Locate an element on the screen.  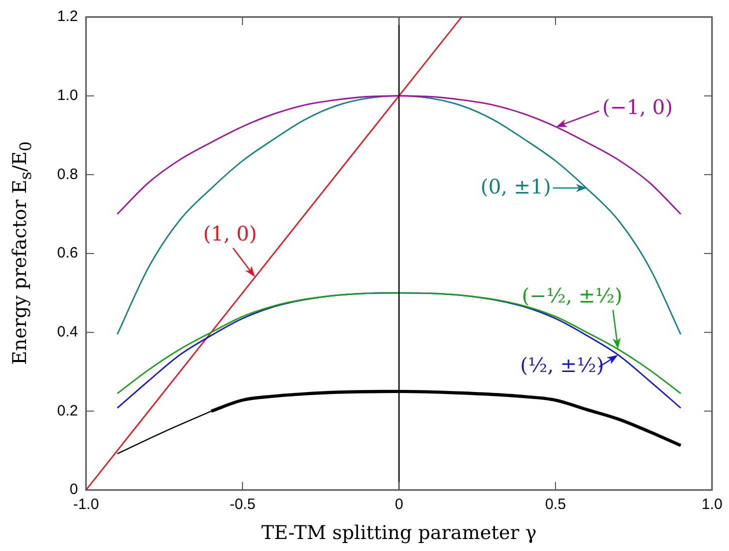
y-tick-label: 0.2 is located at coordinates (67, 411).